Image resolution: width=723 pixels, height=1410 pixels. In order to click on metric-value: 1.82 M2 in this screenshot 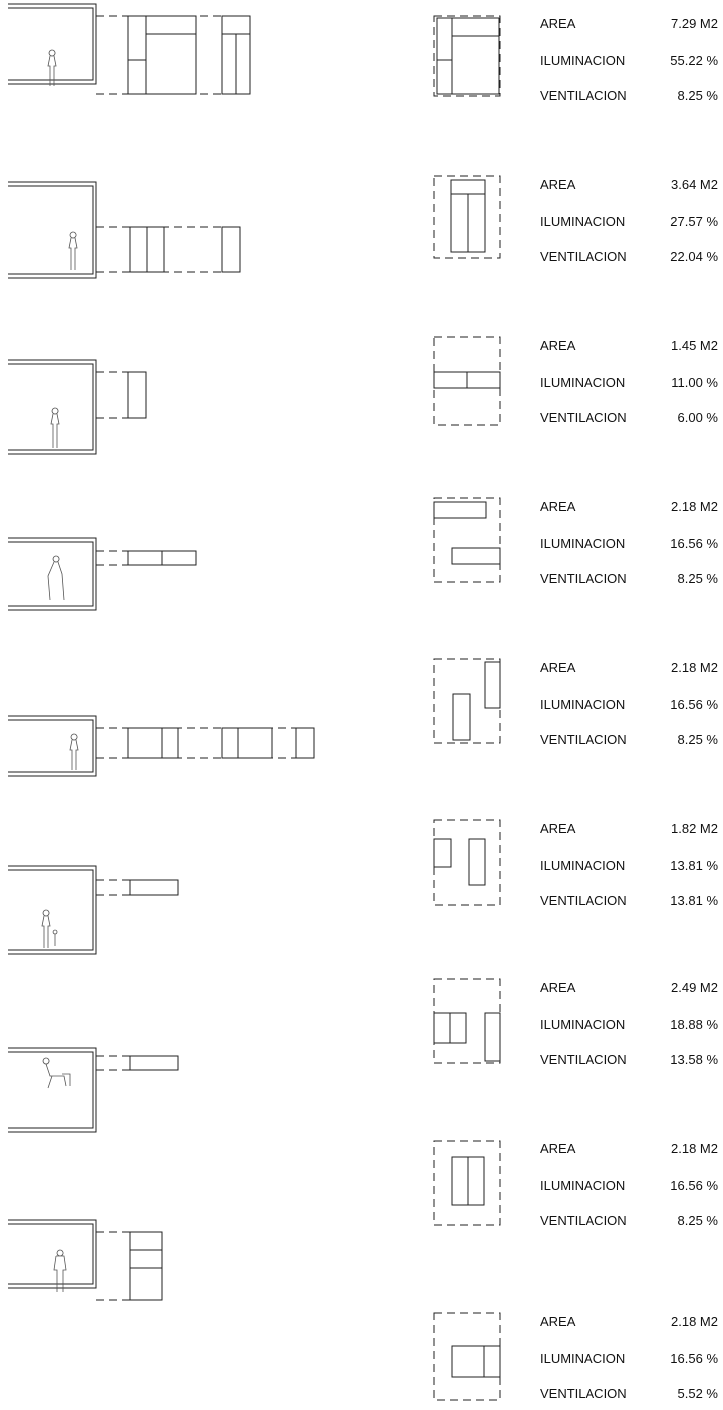, I will do `click(694, 828)`.